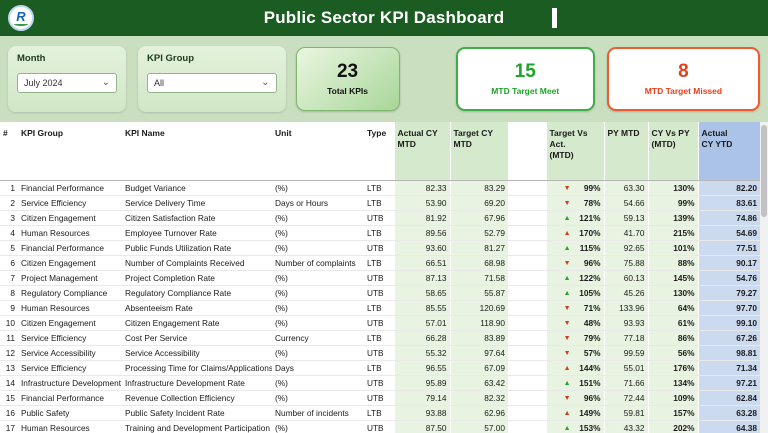  I want to click on cell-target: 62.96, so click(478, 413).